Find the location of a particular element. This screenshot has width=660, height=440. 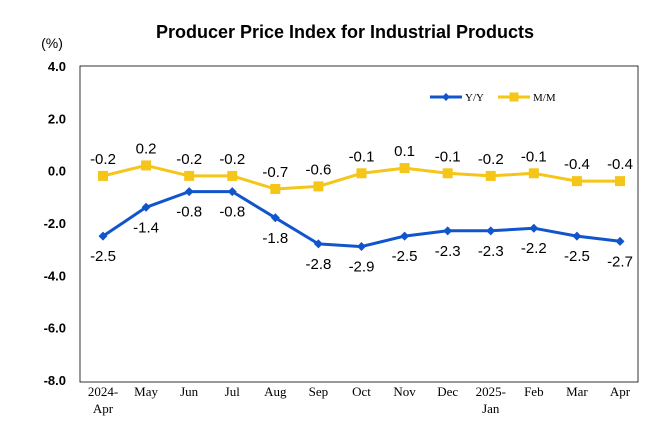

y-tick-label: -8.0 is located at coordinates (55, 380).